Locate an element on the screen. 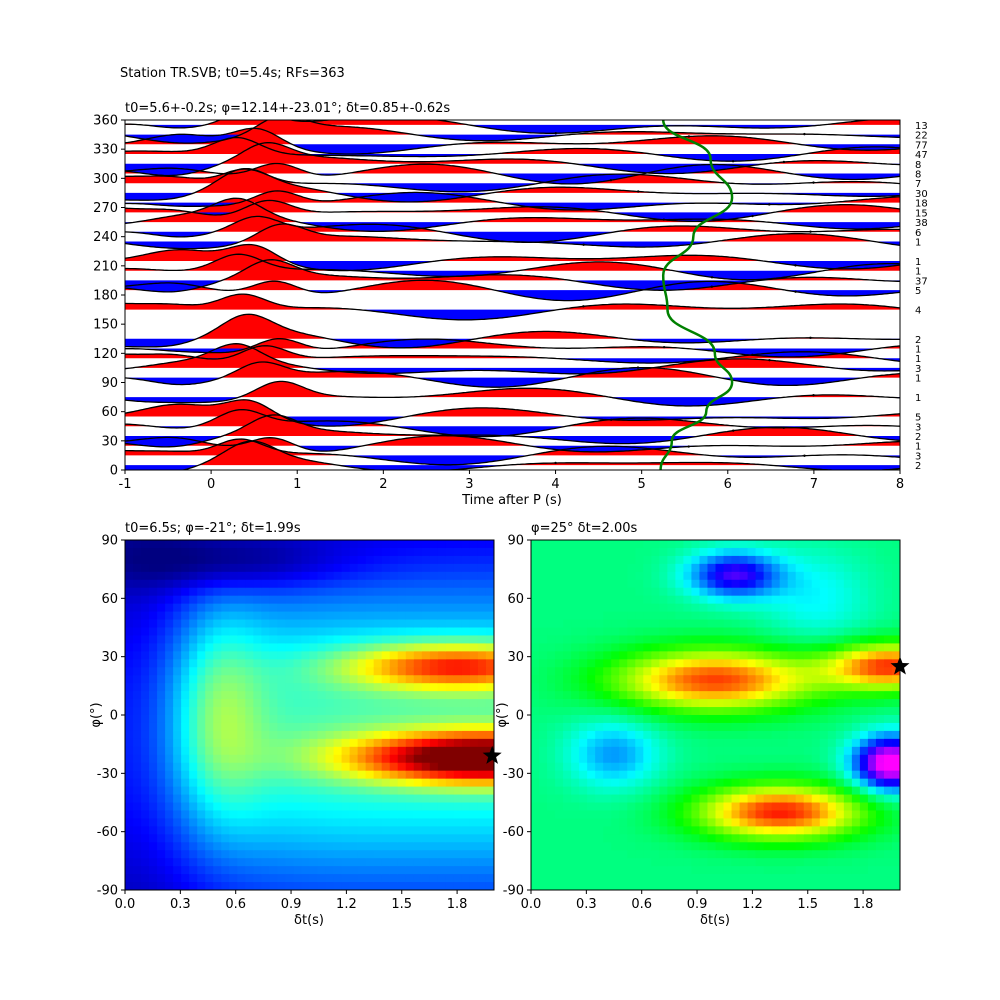  trace-positive-fill is located at coordinates (512, 206).